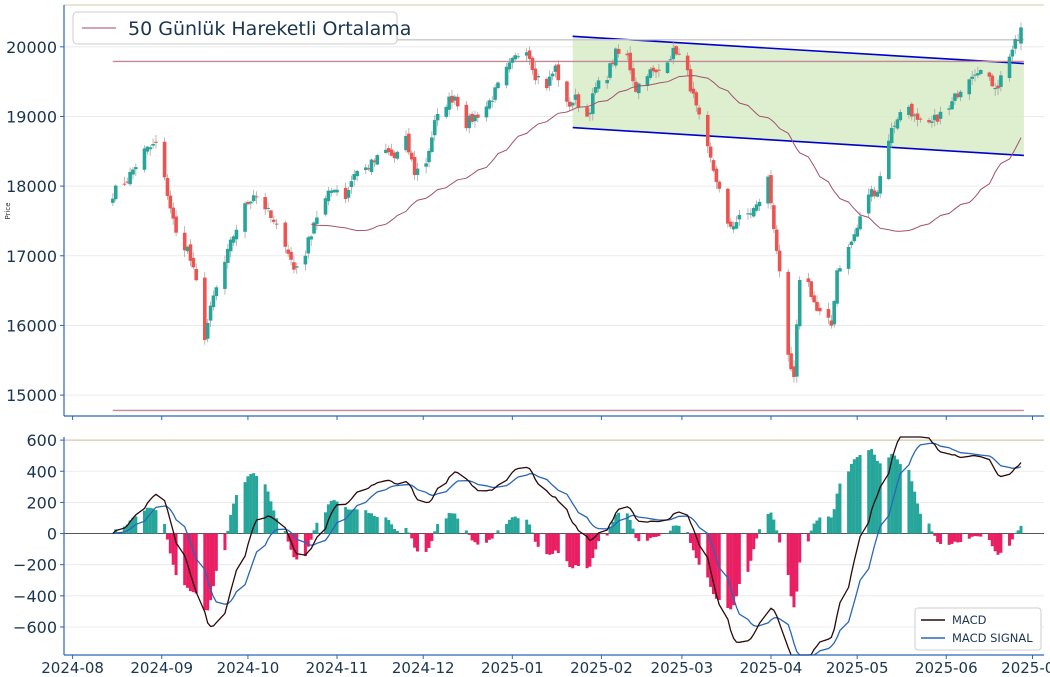 The width and height of the screenshot is (1050, 677). I want to click on macd-y-tick-label: 400, so click(41, 471).